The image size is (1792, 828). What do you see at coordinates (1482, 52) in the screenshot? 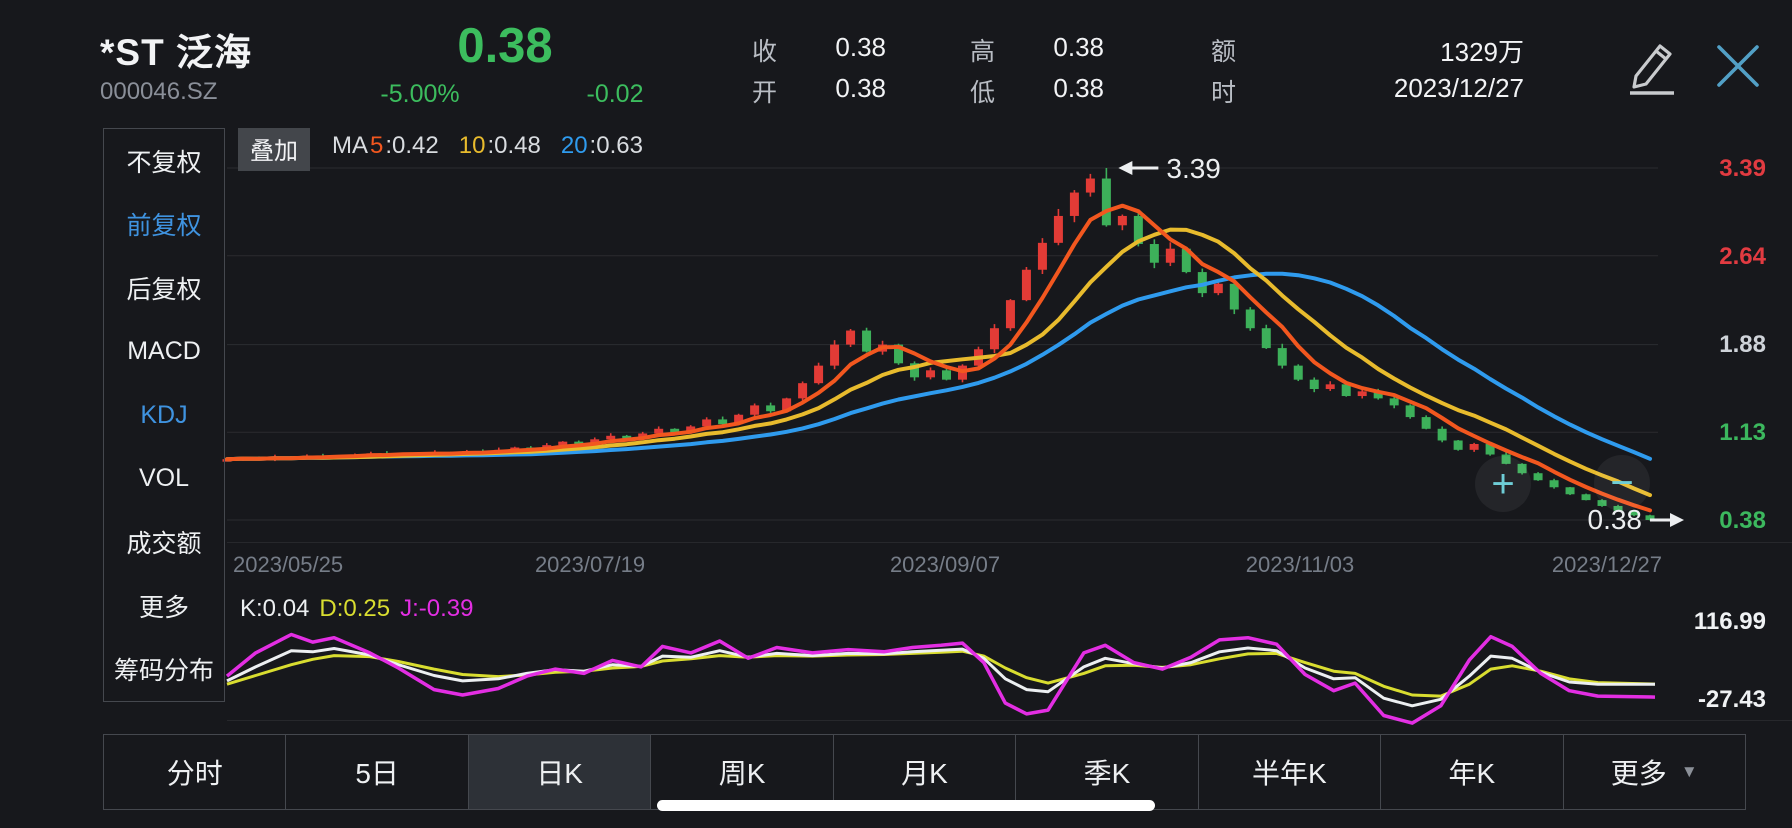
I see `quote-value-amount: 1329万` at bounding box center [1482, 52].